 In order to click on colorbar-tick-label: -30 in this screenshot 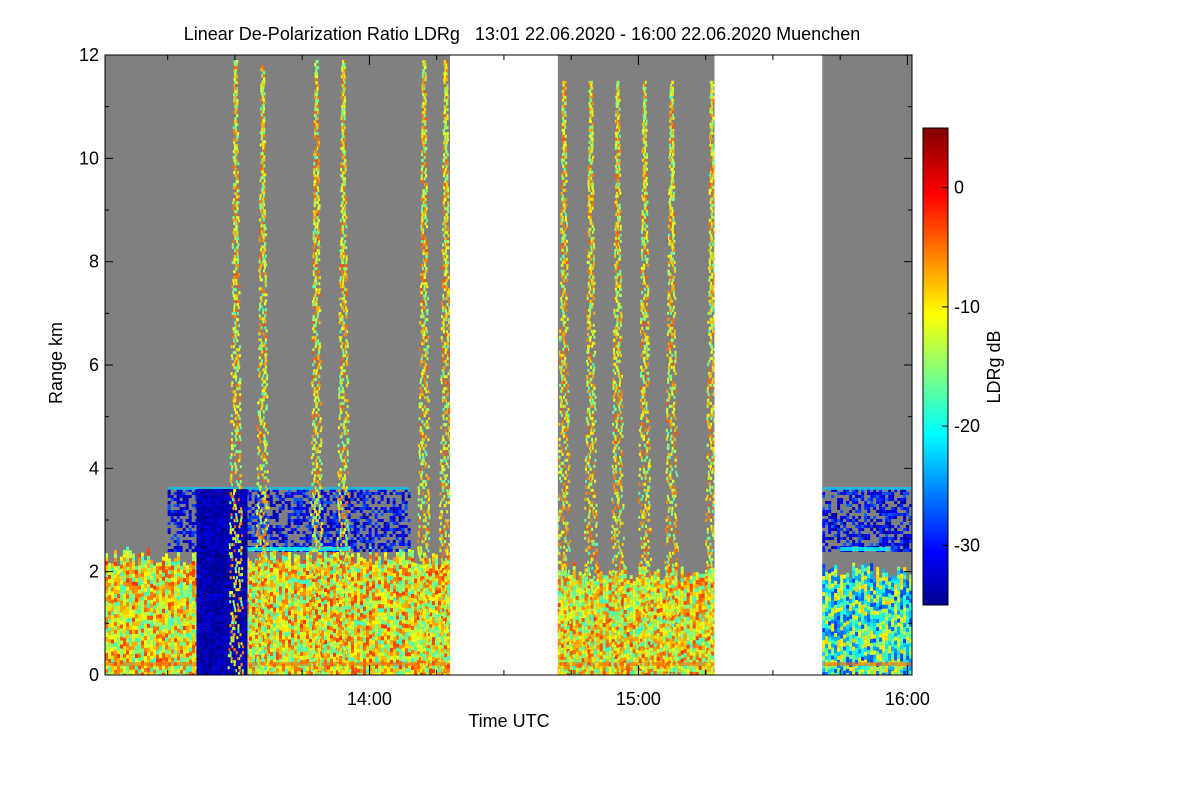, I will do `click(967, 545)`.